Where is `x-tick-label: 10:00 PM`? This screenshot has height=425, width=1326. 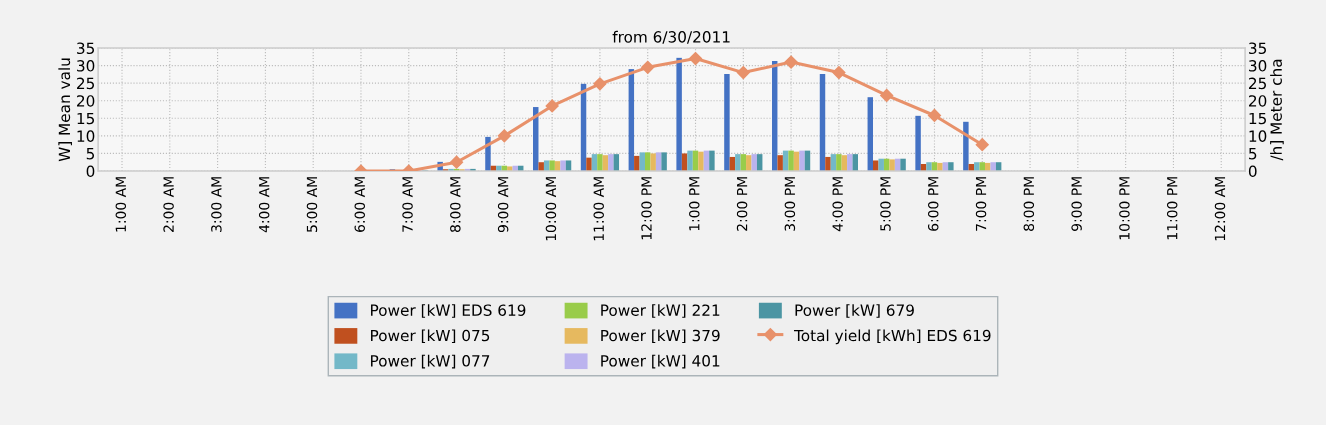 x-tick-label: 10:00 PM is located at coordinates (1124, 208).